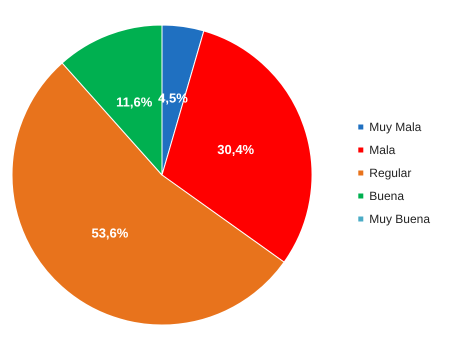 The width and height of the screenshot is (455, 346). Describe the element at coordinates (386, 196) in the screenshot. I see `legend-label: Buena` at that location.